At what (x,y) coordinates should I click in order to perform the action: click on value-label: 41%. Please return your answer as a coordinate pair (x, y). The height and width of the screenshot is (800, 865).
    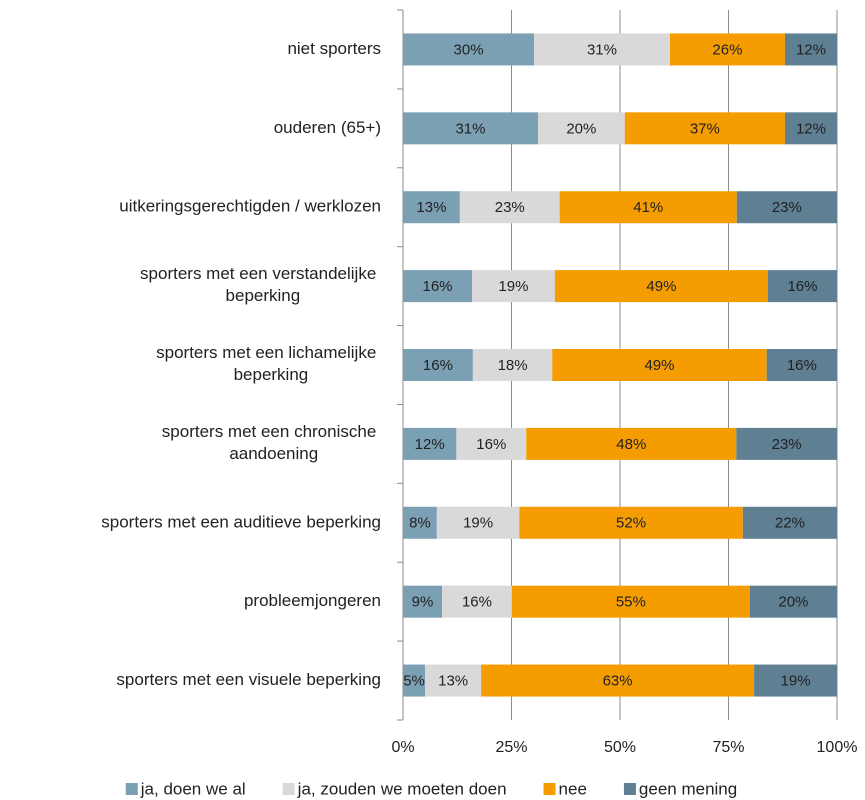
    Looking at the image, I should click on (648, 207).